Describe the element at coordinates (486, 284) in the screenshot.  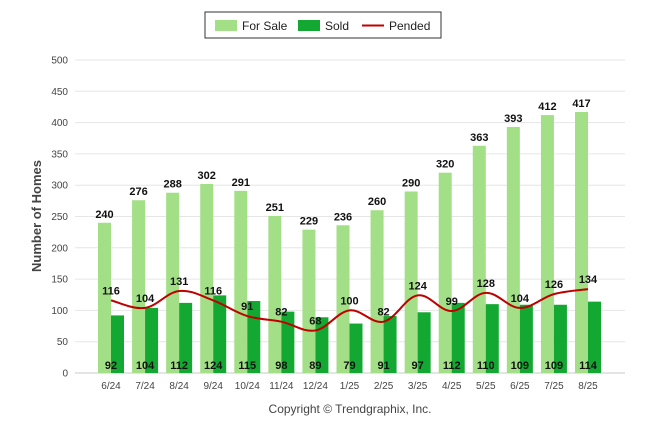
I see `data-label-pended: 128` at that location.